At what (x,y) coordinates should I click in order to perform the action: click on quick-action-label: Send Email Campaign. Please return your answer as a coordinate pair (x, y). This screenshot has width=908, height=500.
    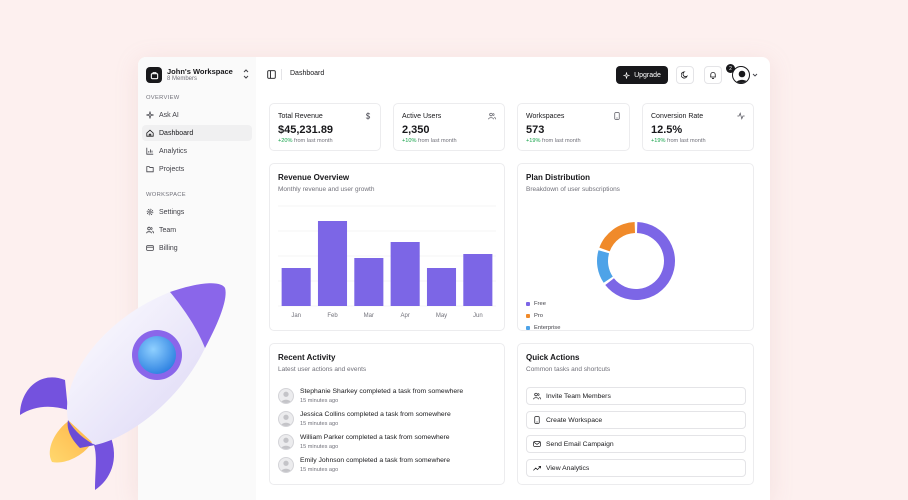
    Looking at the image, I should click on (580, 444).